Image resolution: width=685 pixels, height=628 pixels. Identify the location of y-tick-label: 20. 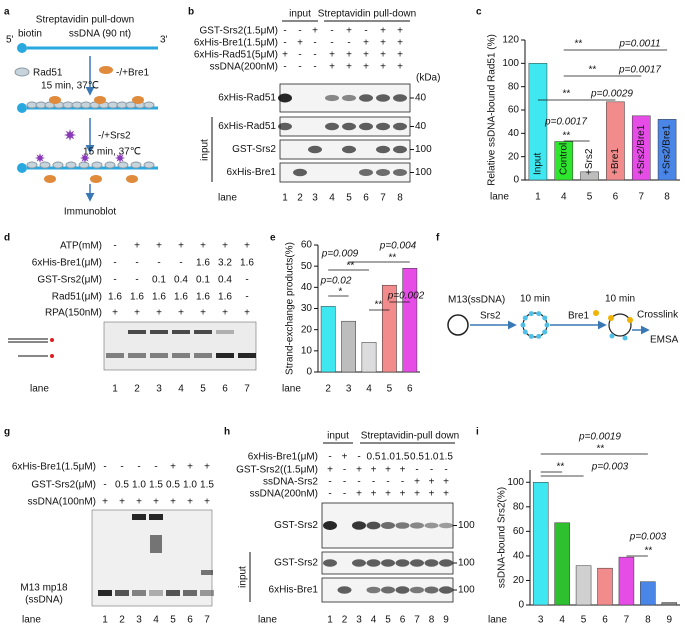
(519, 580).